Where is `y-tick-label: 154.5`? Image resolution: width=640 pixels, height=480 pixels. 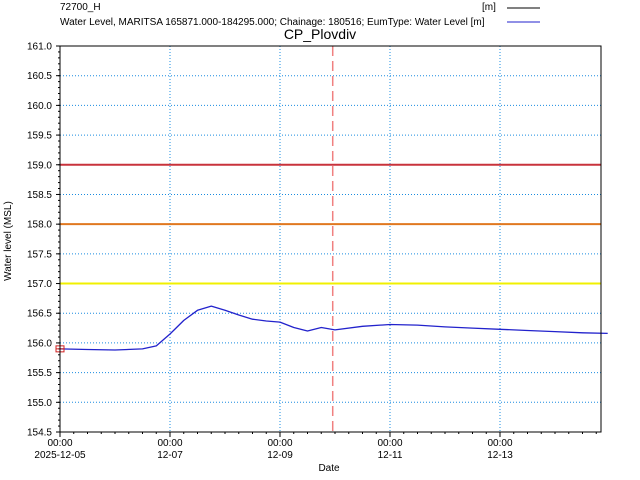
y-tick-label: 154.5 is located at coordinates (39, 433).